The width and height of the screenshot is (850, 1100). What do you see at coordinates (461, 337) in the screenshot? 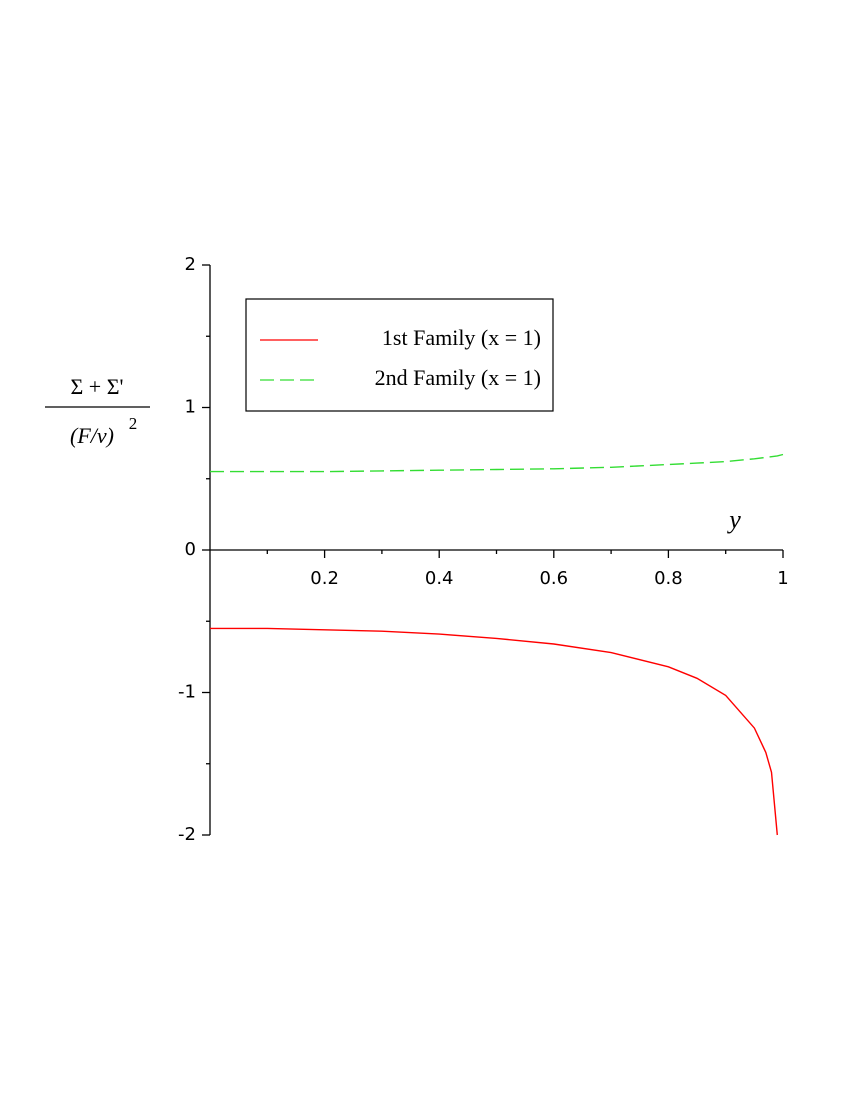
I see `legend-label: 1st Family (x = 1)` at bounding box center [461, 337].